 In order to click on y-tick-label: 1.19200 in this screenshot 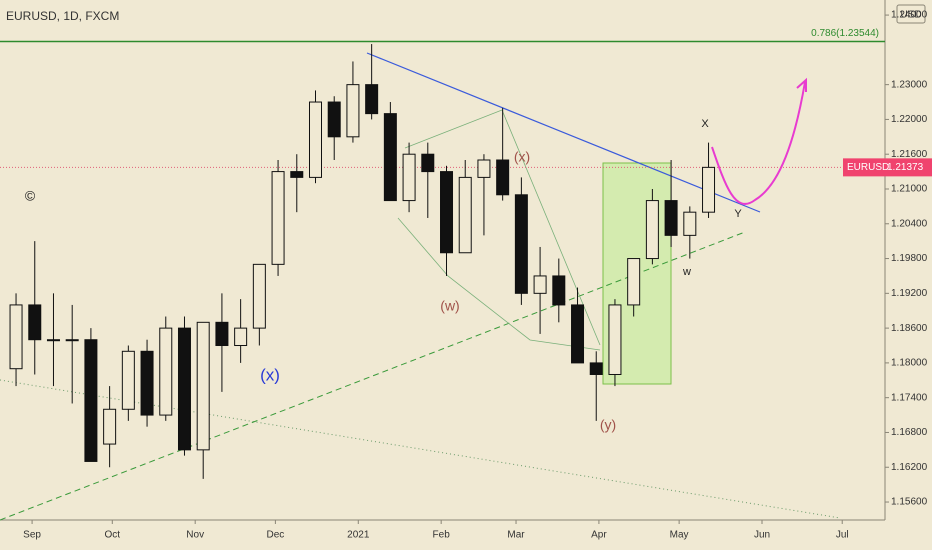, I will do `click(909, 293)`.